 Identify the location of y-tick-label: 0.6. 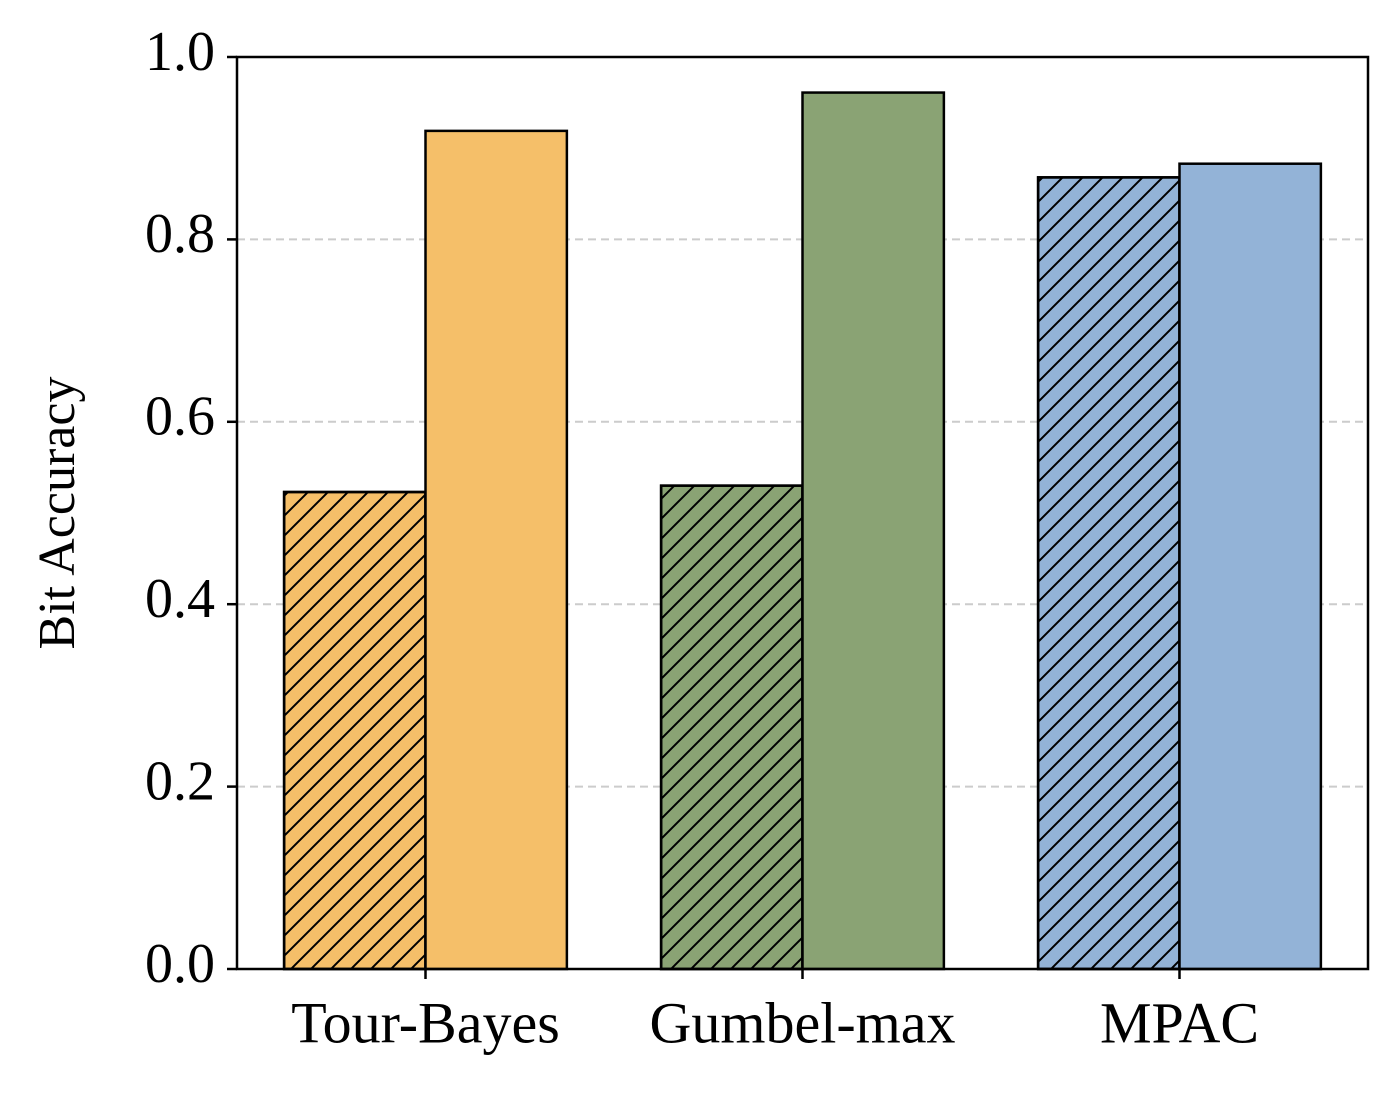
(180, 417).